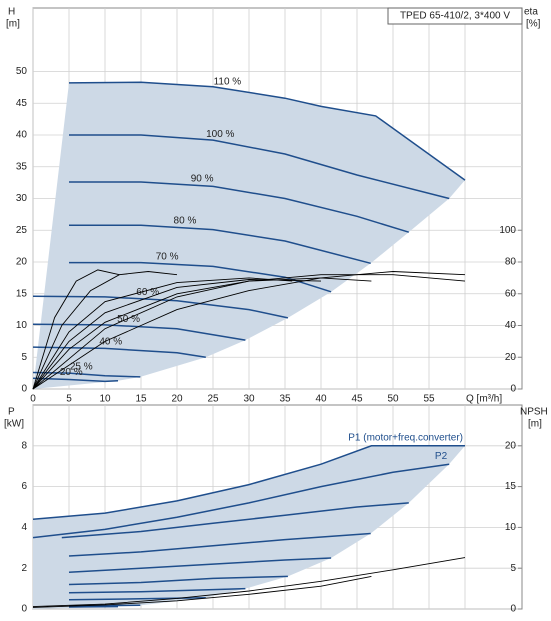 This screenshot has width=551, height=621. I want to click on curve-label: 40 %, so click(110, 341).